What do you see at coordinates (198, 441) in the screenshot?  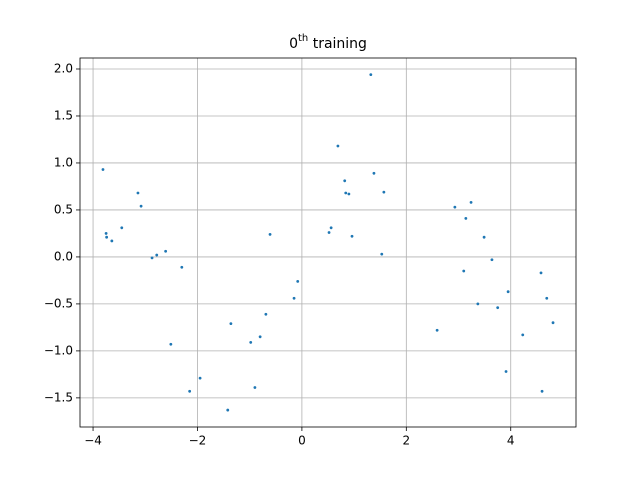 I see `x-tick-label: −2` at bounding box center [198, 441].